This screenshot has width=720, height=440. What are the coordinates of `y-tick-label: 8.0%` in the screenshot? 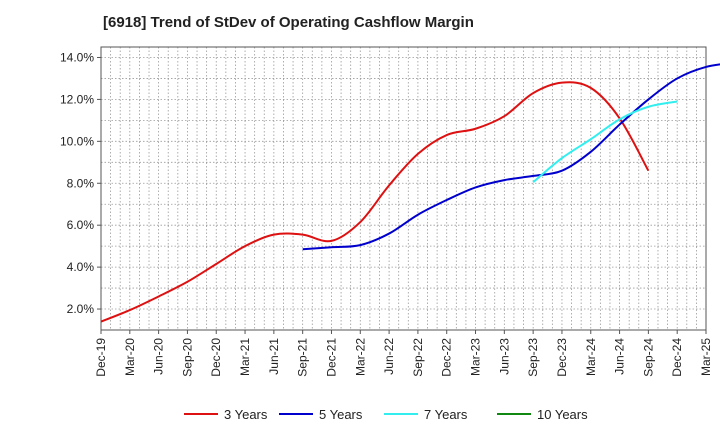 It's located at (81, 183).